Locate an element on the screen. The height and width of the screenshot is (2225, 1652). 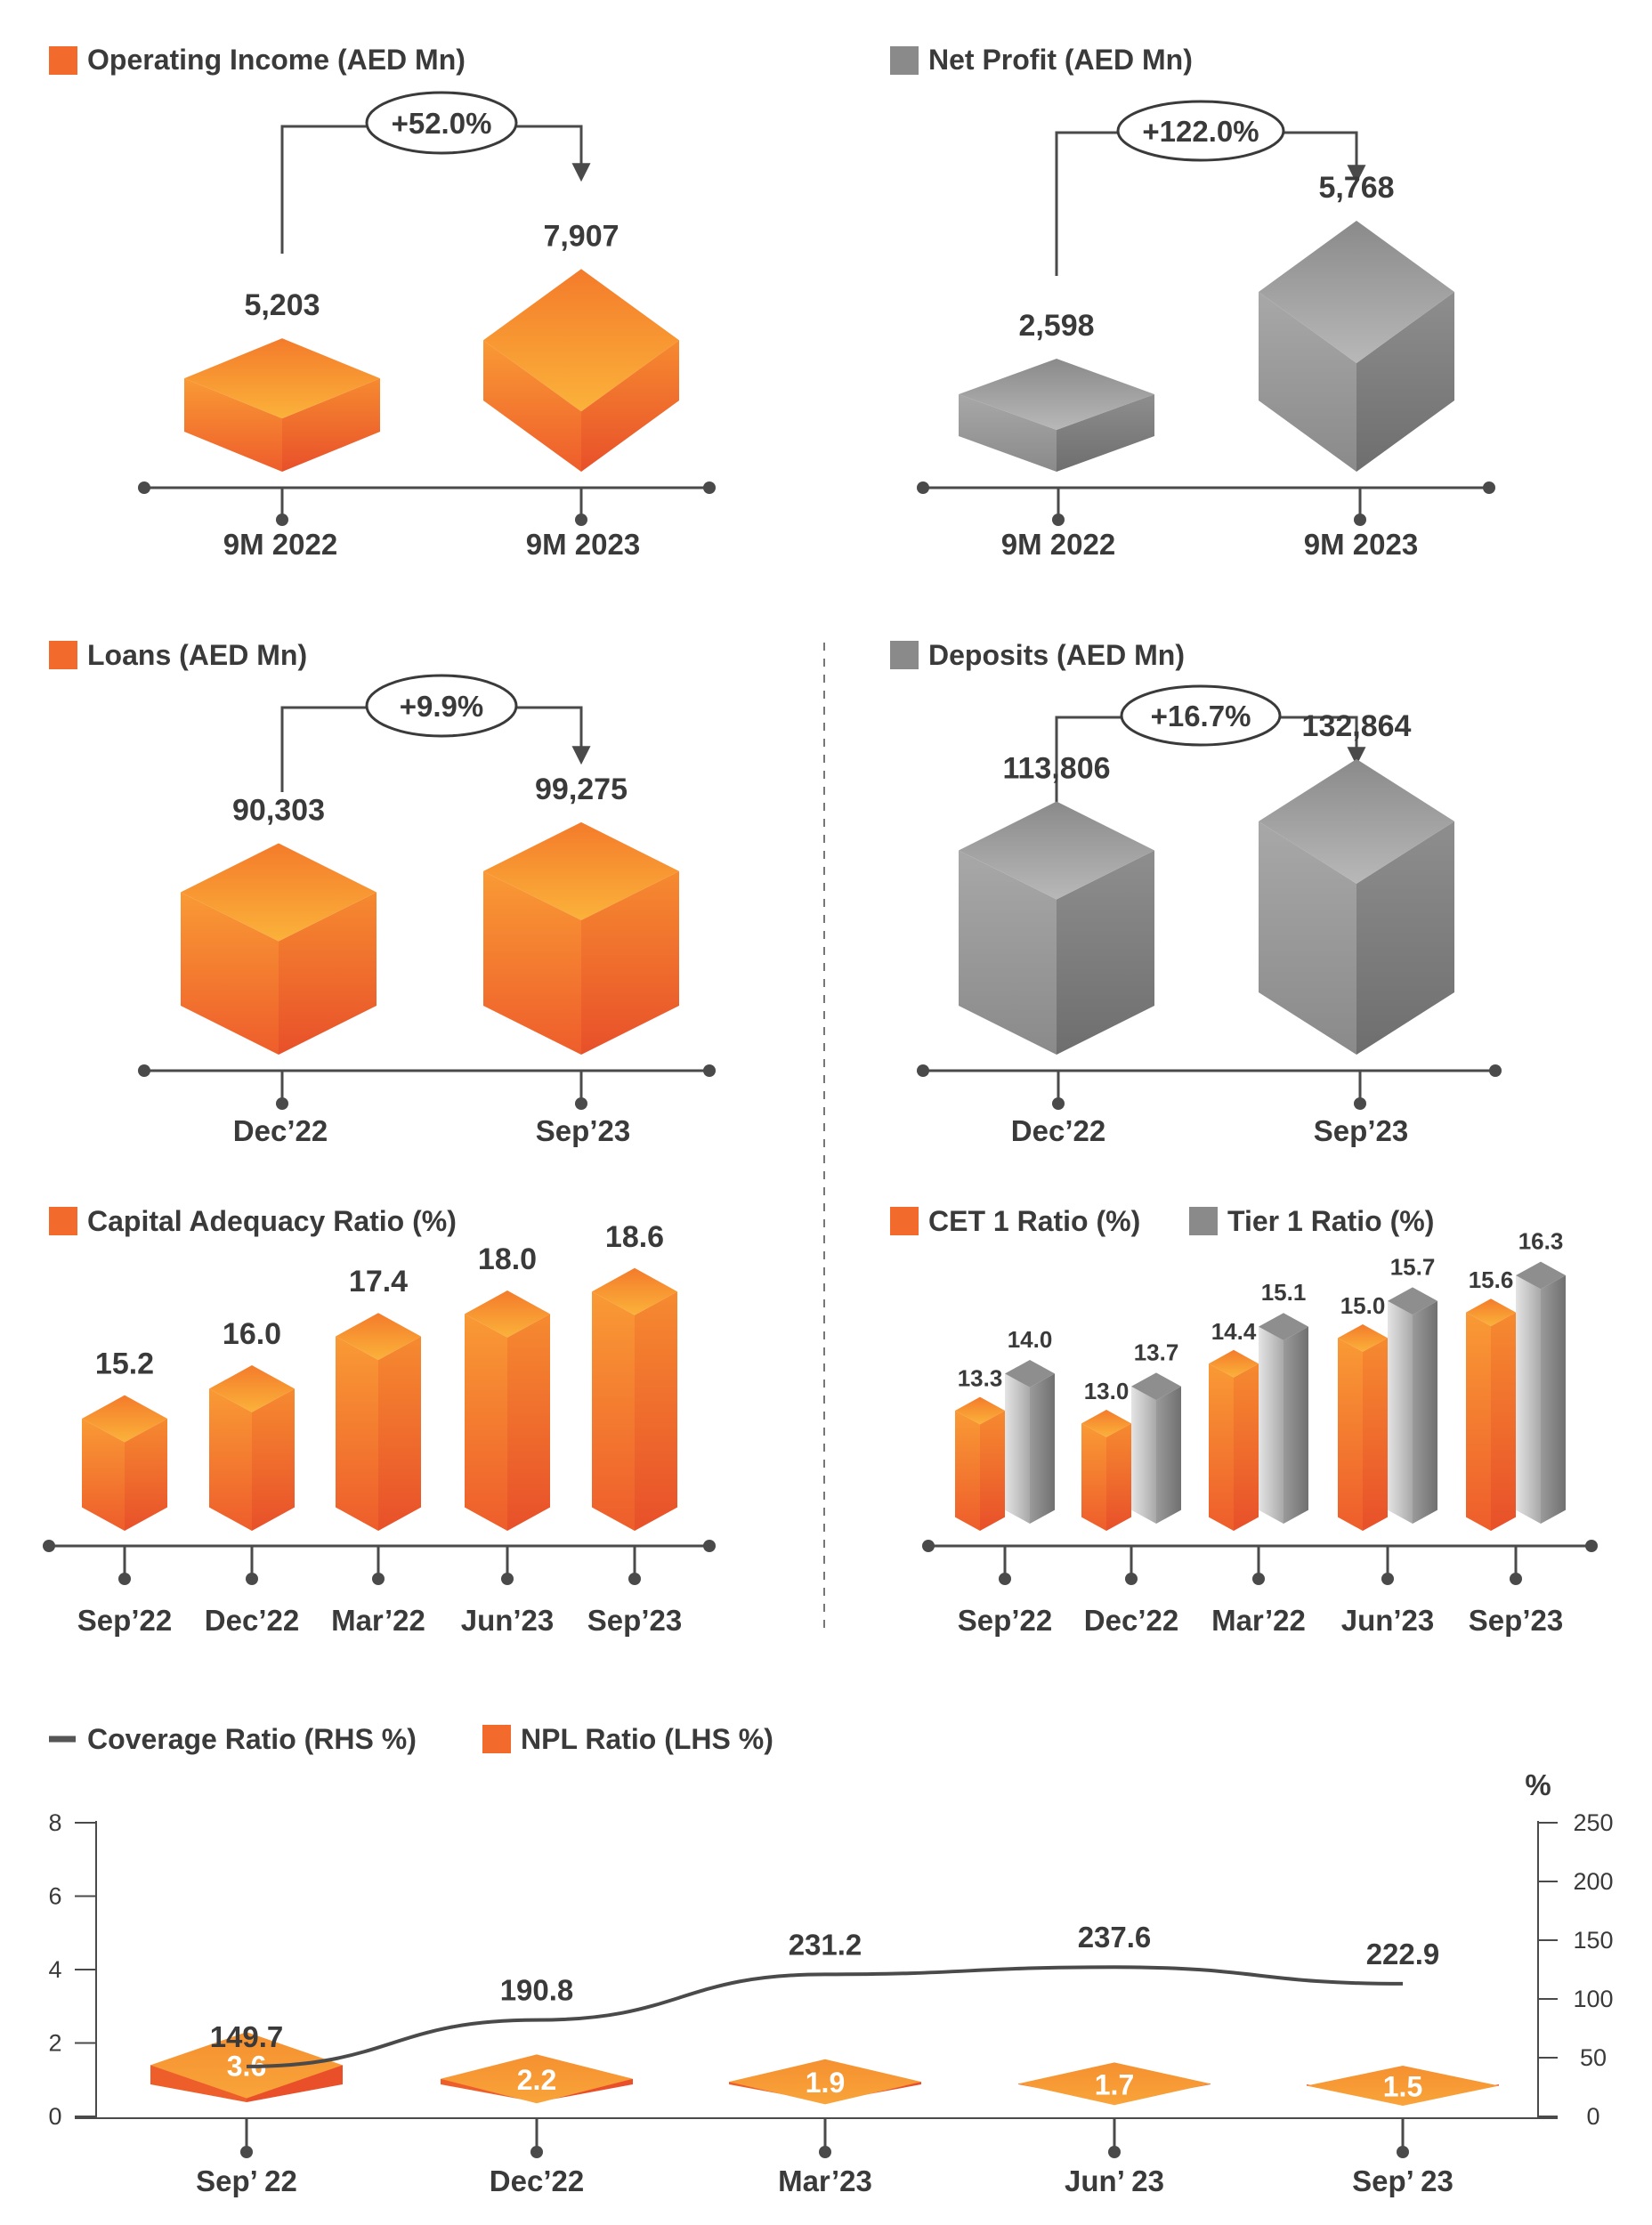
cet1-value-label: 14.4 is located at coordinates (1234, 1332).